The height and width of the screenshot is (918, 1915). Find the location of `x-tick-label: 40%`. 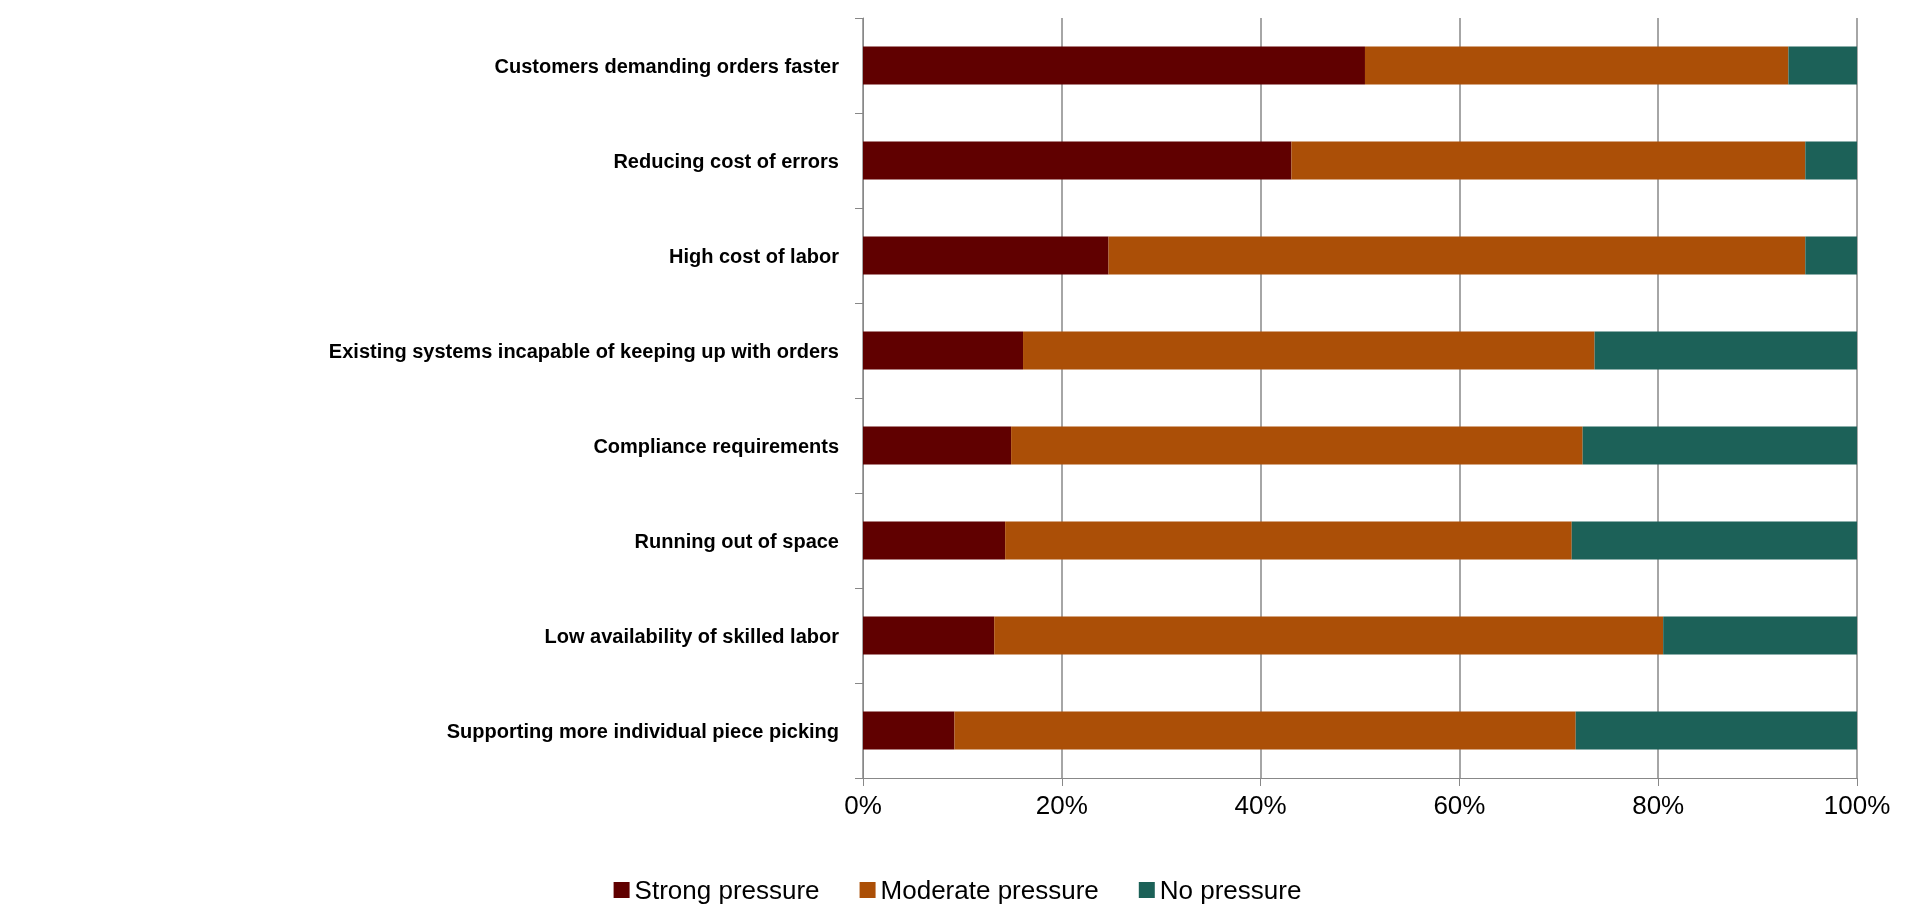

x-tick-label: 40% is located at coordinates (1260, 805).